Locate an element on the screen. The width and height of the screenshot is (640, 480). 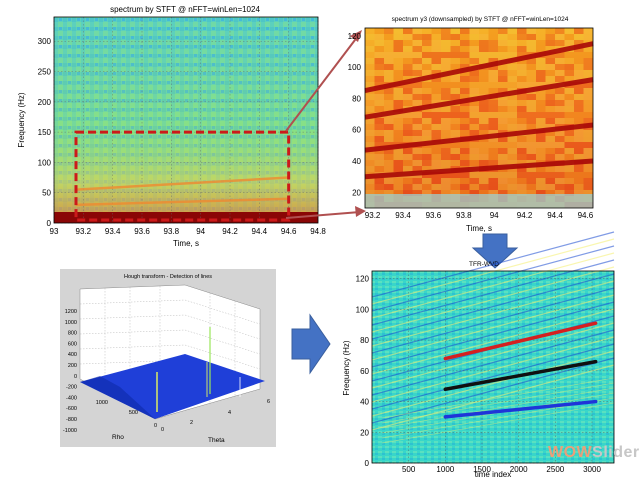
theta-axis-label: Theta is located at coordinates (216, 440).